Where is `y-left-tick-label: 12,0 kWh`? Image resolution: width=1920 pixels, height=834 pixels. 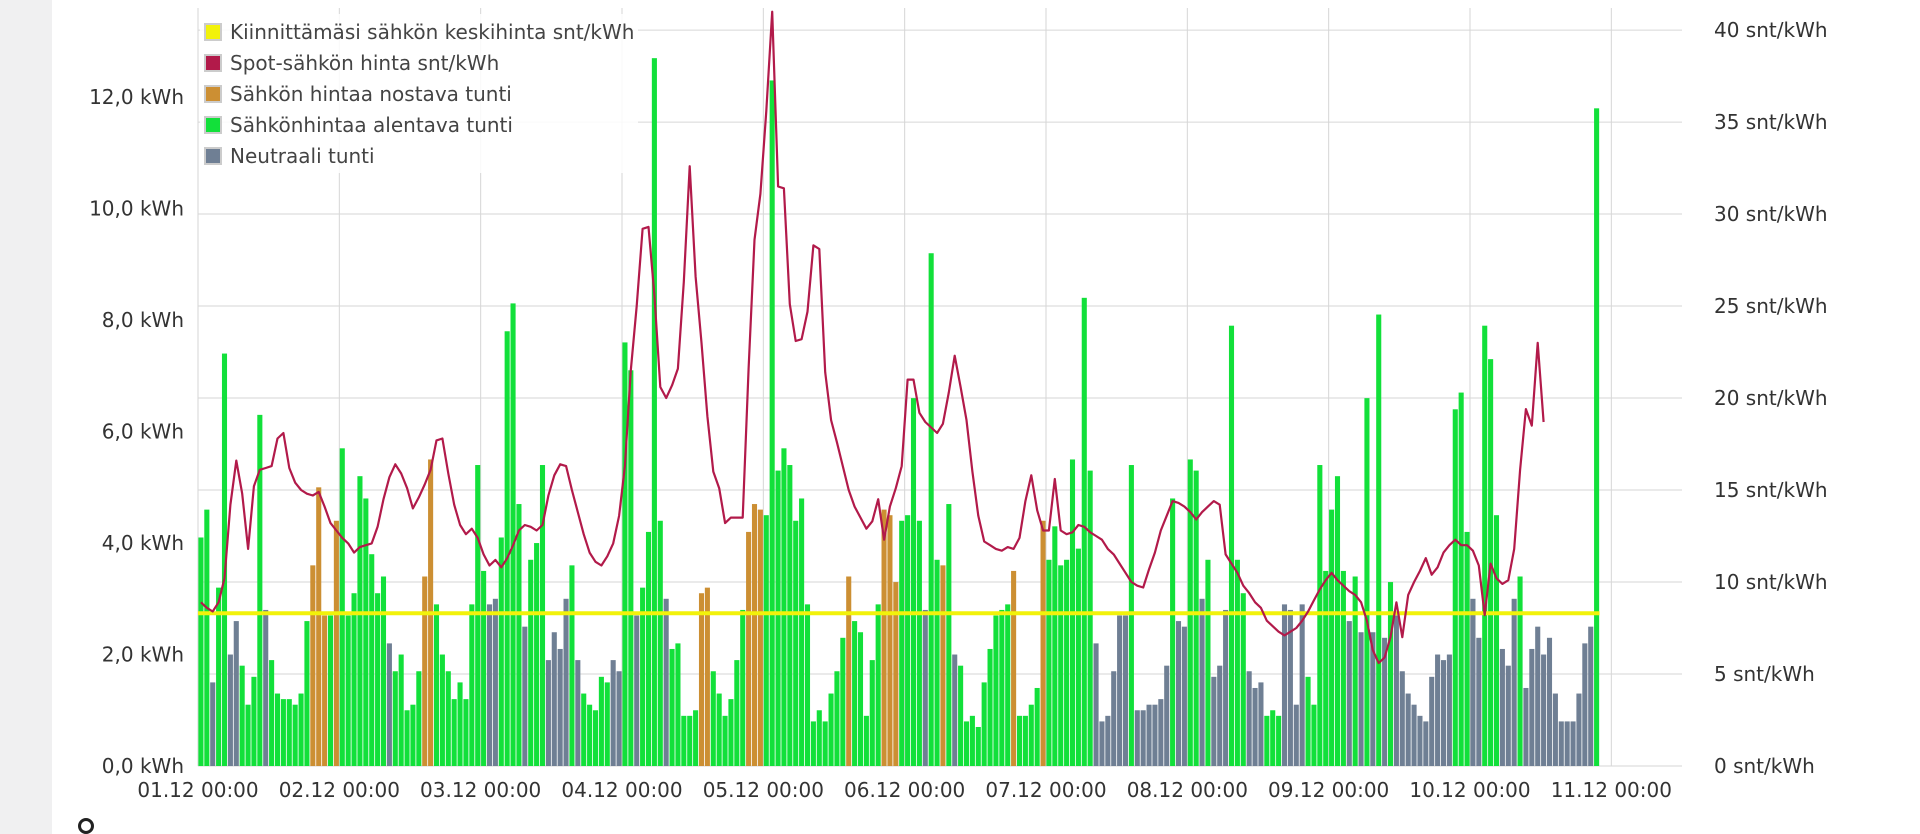 y-left-tick-label: 12,0 kWh is located at coordinates (136, 97).